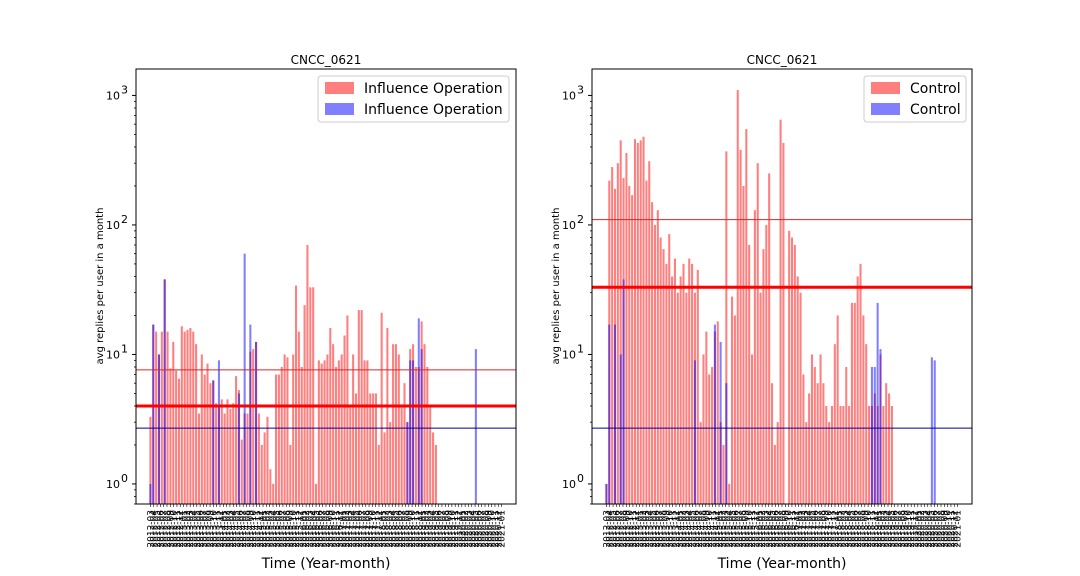 The width and height of the screenshot is (1080, 576). I want to click on xtick-label-right-69: 2017-12, so click(836, 529).